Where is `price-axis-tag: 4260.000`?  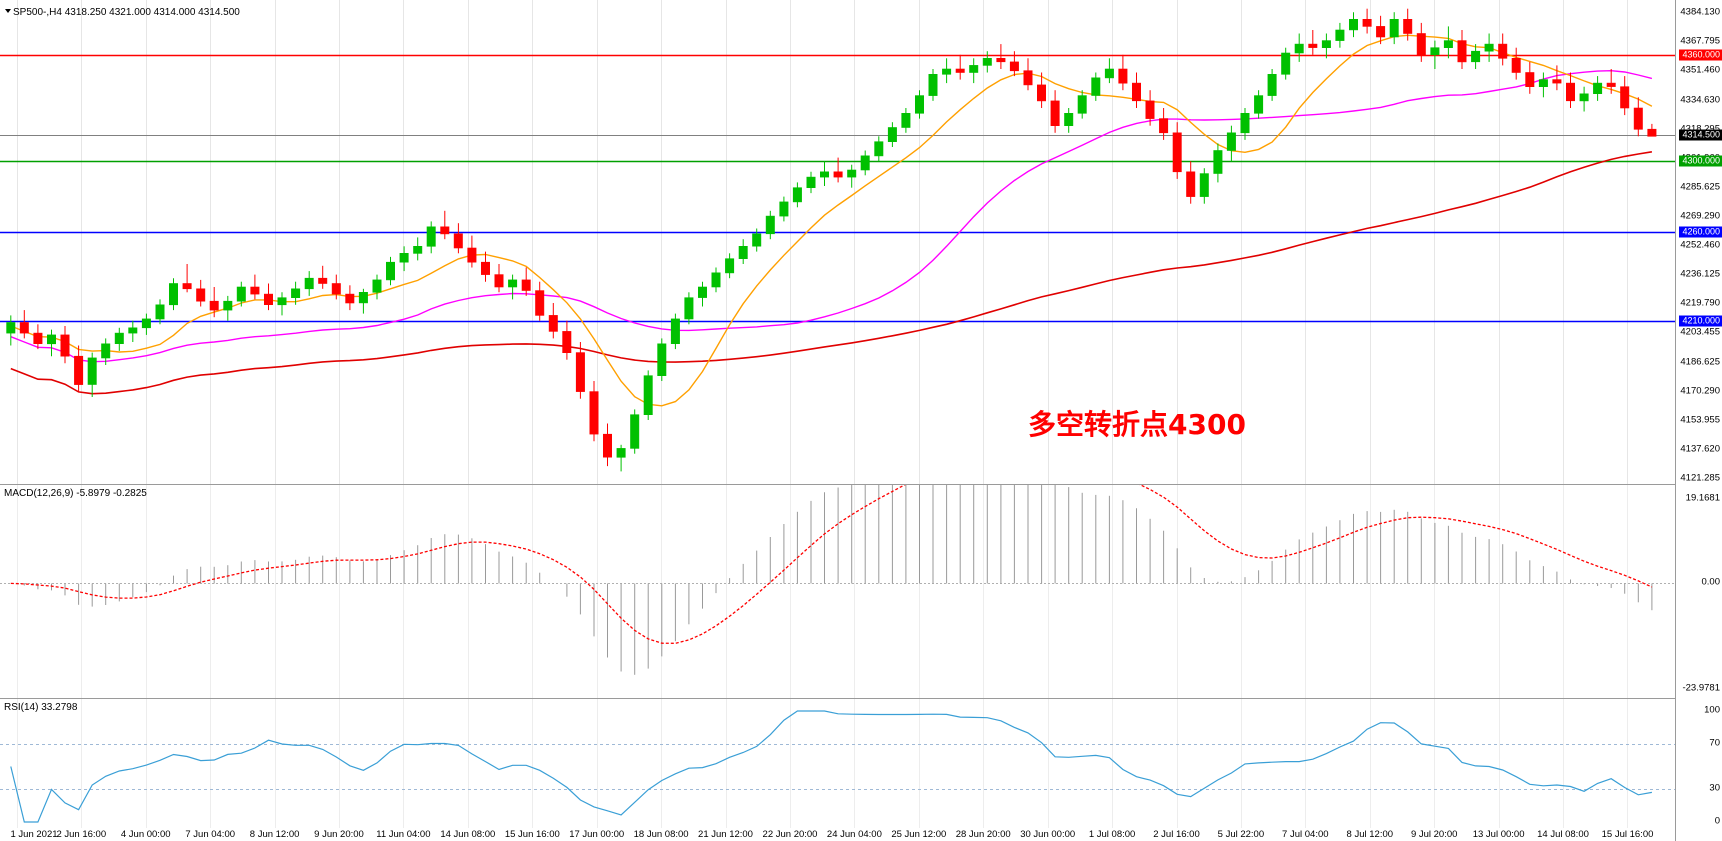
price-axis-tag: 4260.000 is located at coordinates (1700, 232).